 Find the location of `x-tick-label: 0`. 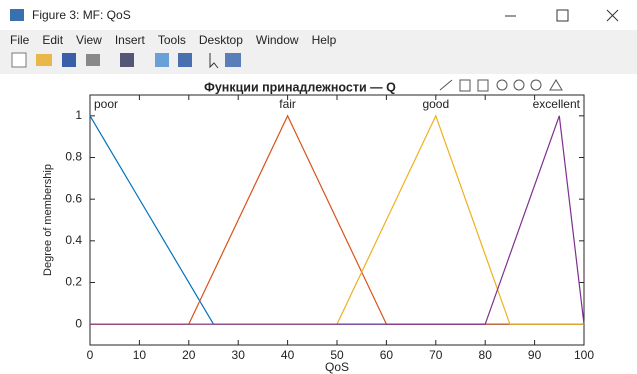

x-tick-label: 0 is located at coordinates (90, 355).